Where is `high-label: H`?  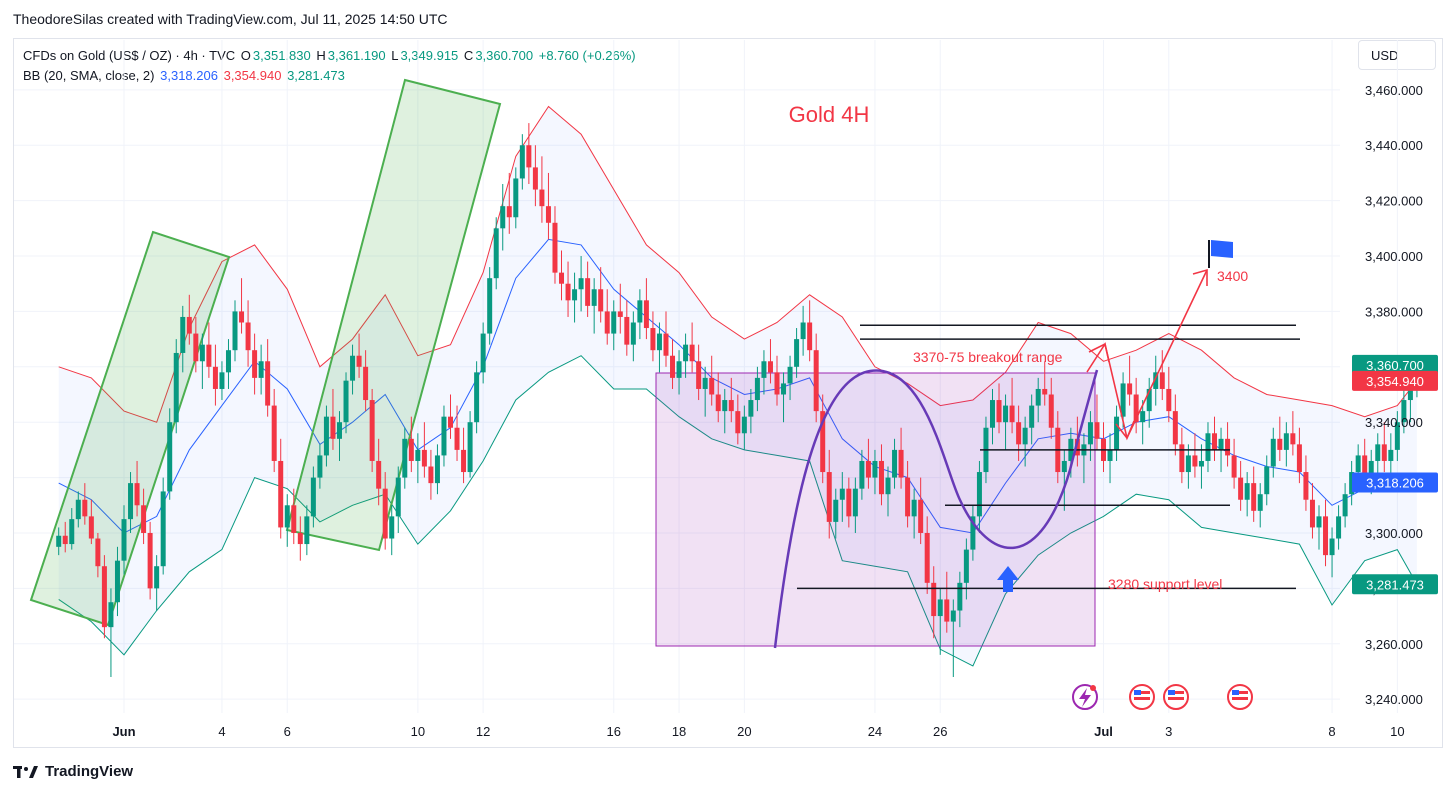 high-label: H is located at coordinates (321, 55).